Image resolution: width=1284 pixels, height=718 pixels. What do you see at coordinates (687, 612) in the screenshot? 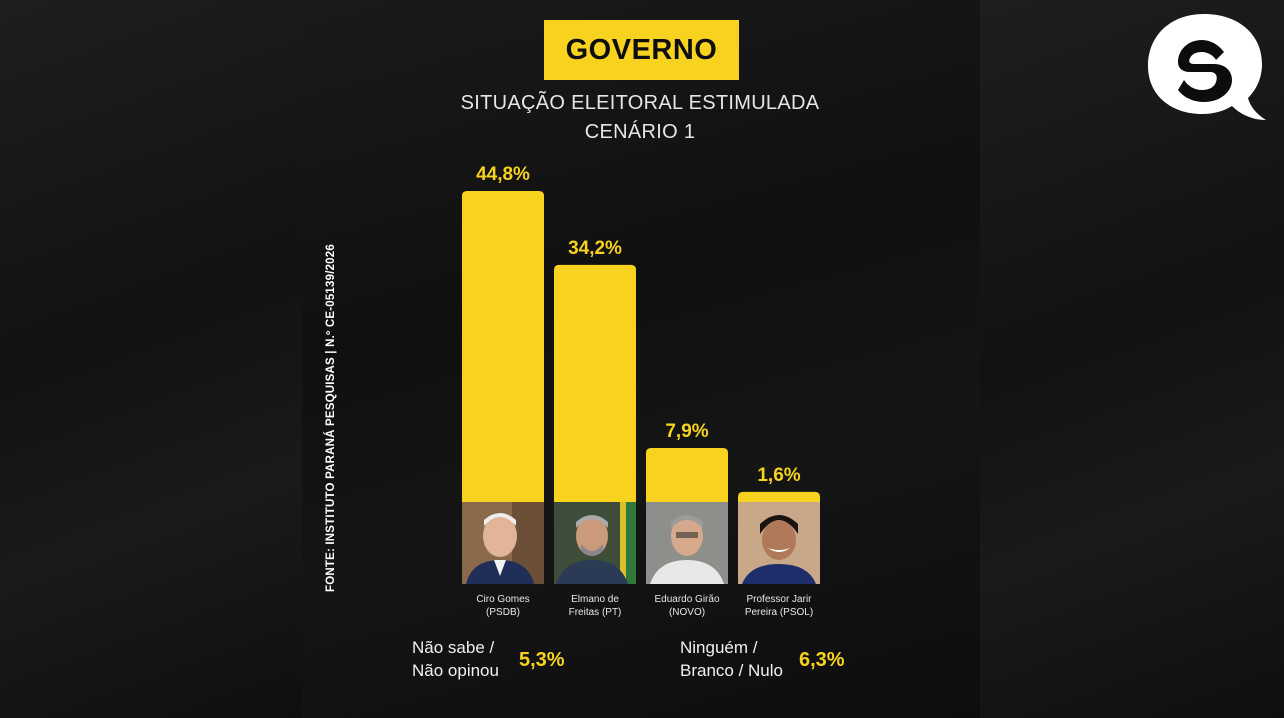
I see `candidate-party: (NOVO)` at bounding box center [687, 612].